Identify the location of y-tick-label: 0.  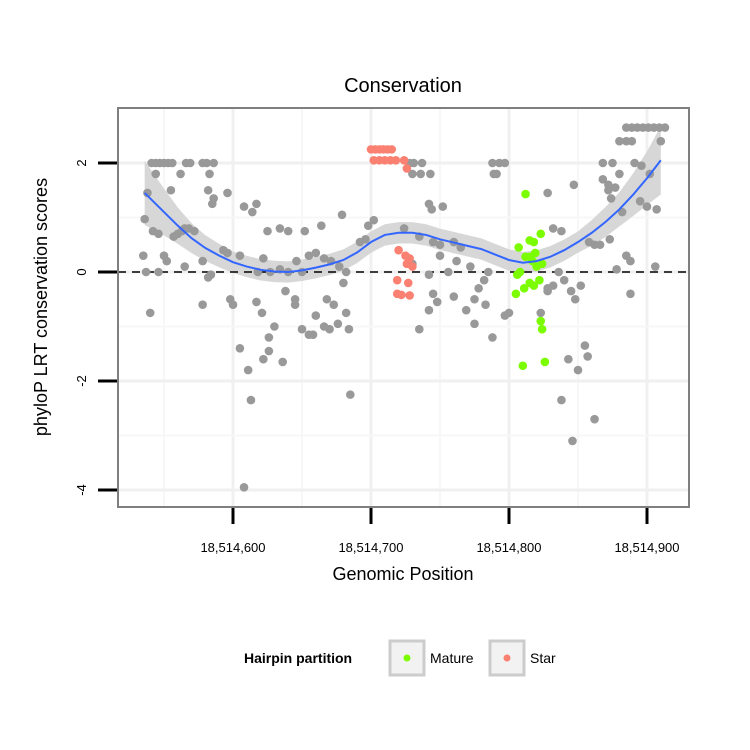
(81, 271).